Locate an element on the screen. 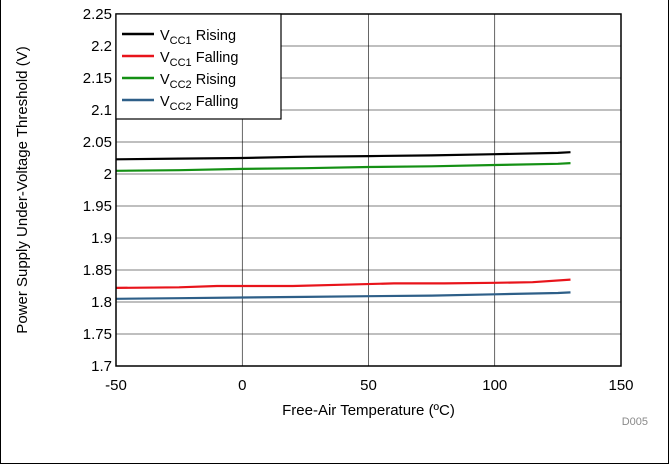 This screenshot has width=671, height=466. x-tick-labels: -50 0 50 100 150 is located at coordinates (369, 385).